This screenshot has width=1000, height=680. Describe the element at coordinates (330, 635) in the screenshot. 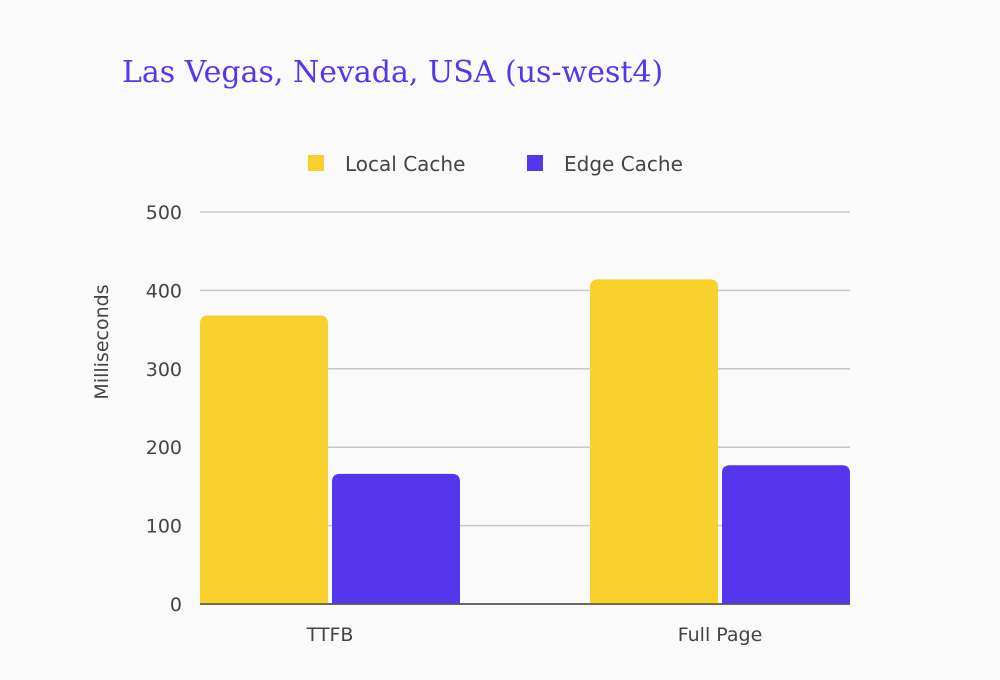

I see `x-tick-label: TTFB` at that location.